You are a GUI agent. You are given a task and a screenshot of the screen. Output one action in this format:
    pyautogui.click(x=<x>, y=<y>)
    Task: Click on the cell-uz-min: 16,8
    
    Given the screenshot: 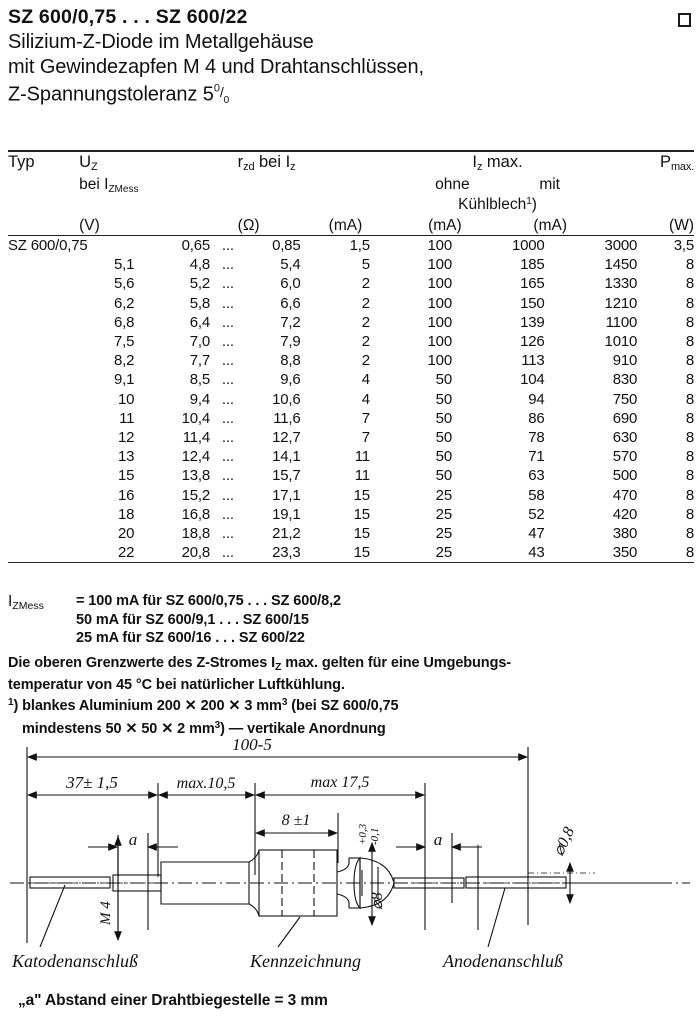 What is the action you would take?
    pyautogui.click(x=196, y=514)
    